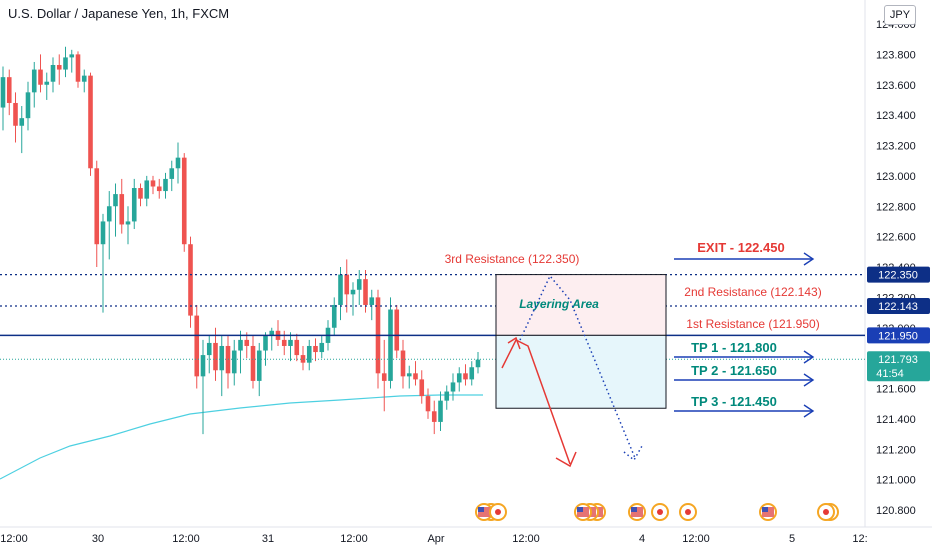 The image size is (932, 550). What do you see at coordinates (752, 292) in the screenshot?
I see `resistance-2-label: 2nd Resistance (122.143)` at bounding box center [752, 292].